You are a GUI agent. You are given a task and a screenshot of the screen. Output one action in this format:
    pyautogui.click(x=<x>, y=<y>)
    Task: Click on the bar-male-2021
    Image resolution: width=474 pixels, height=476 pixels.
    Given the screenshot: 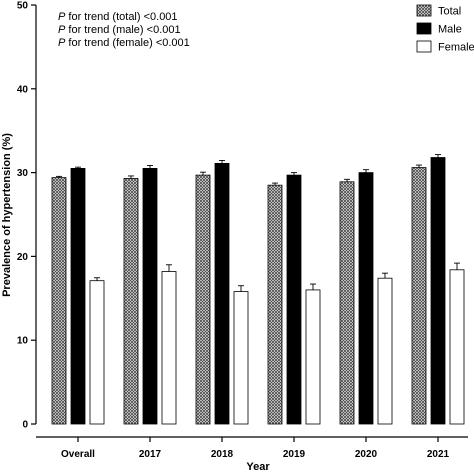 What is the action you would take?
    pyautogui.click(x=438, y=291)
    